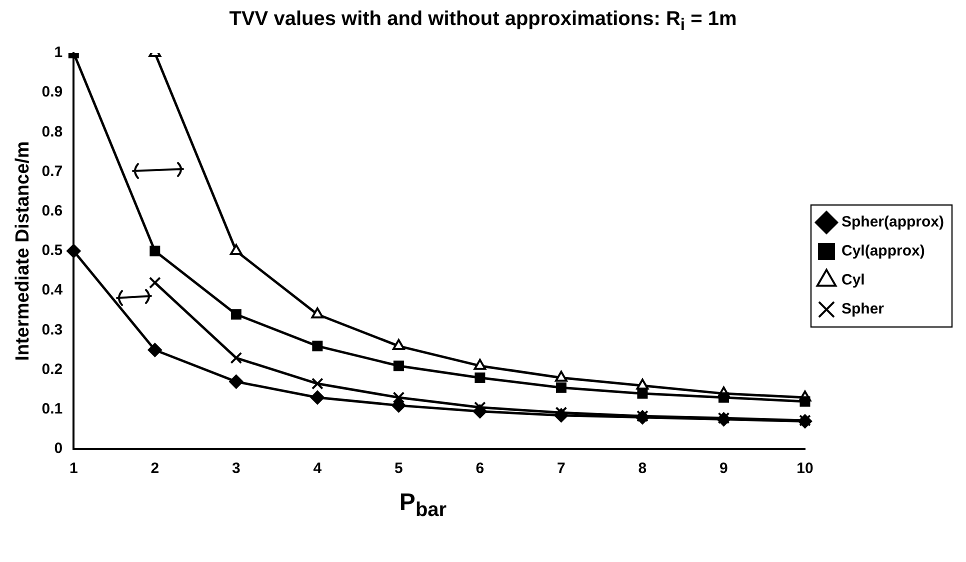 This screenshot has height=562, width=966. I want to click on y-tick-label: 0.9, so click(52, 92).